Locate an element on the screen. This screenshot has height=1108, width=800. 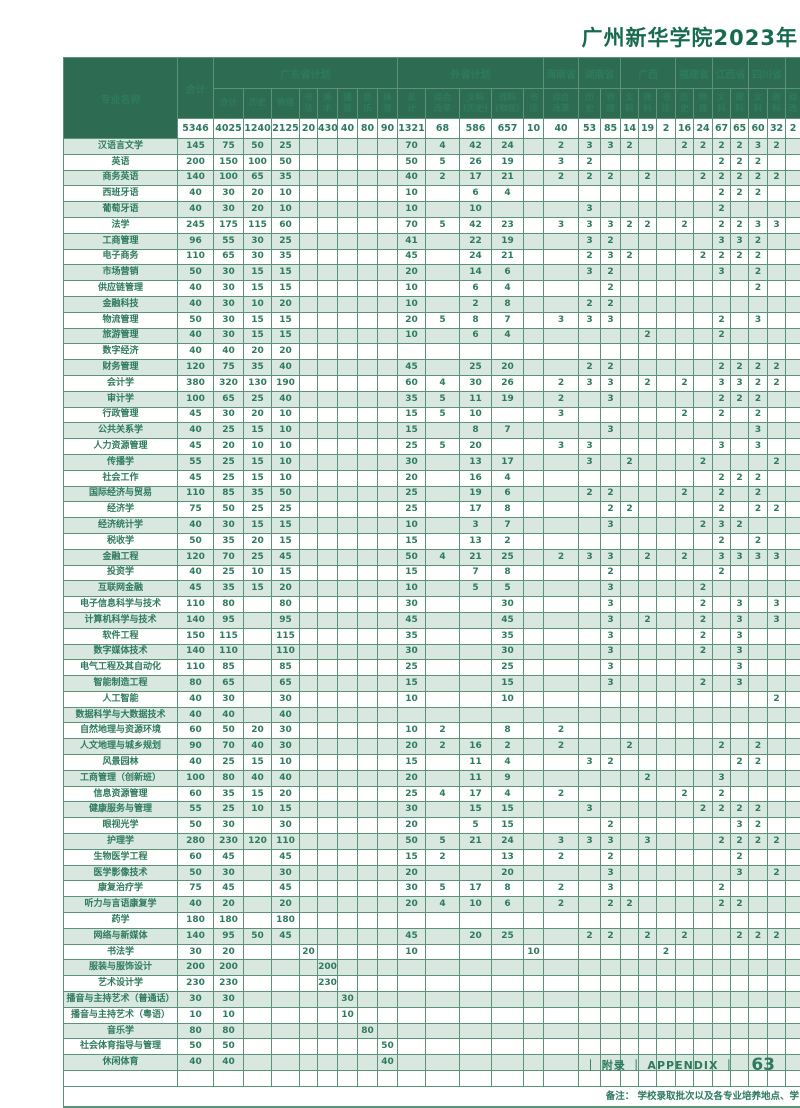
total-cell-17: 14 is located at coordinates (630, 129).